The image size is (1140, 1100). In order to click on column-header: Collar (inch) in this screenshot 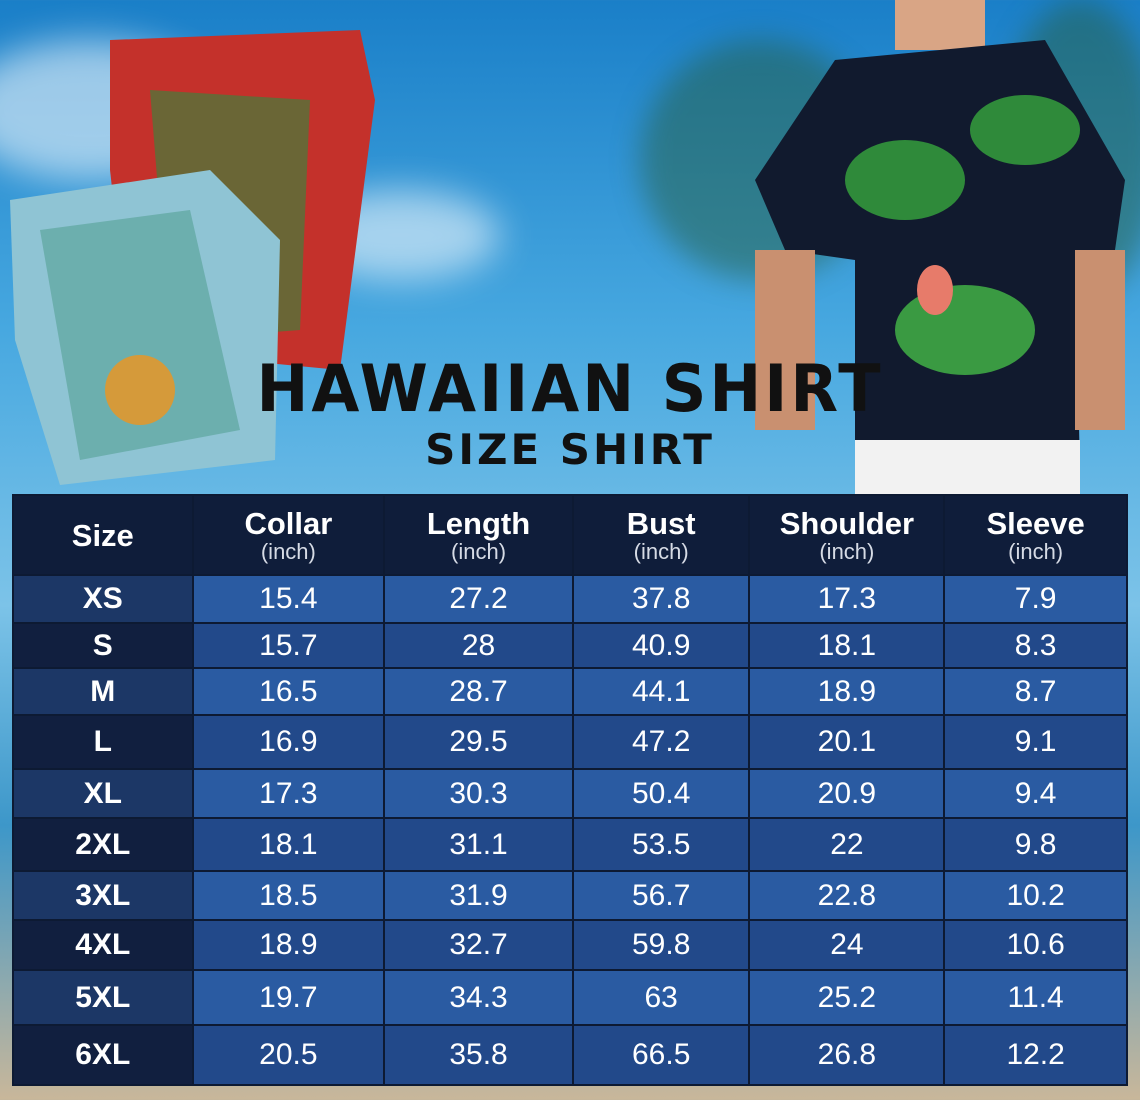, I will do `click(288, 535)`.